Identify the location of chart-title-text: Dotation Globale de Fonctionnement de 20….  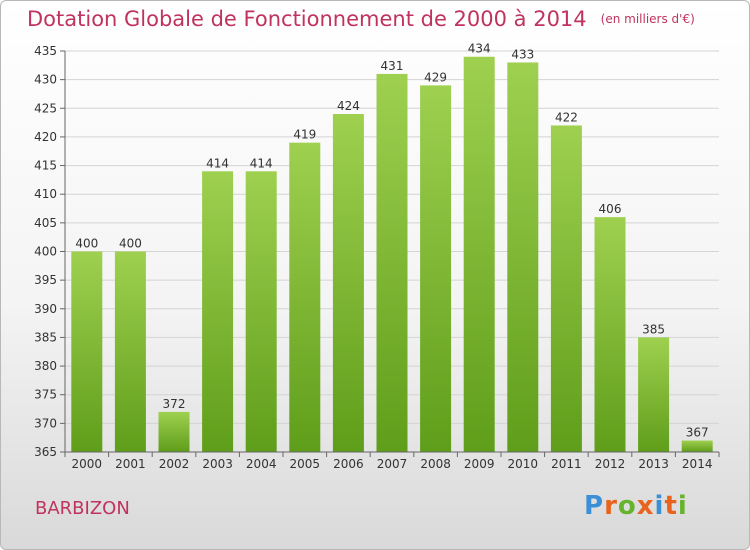
(307, 19).